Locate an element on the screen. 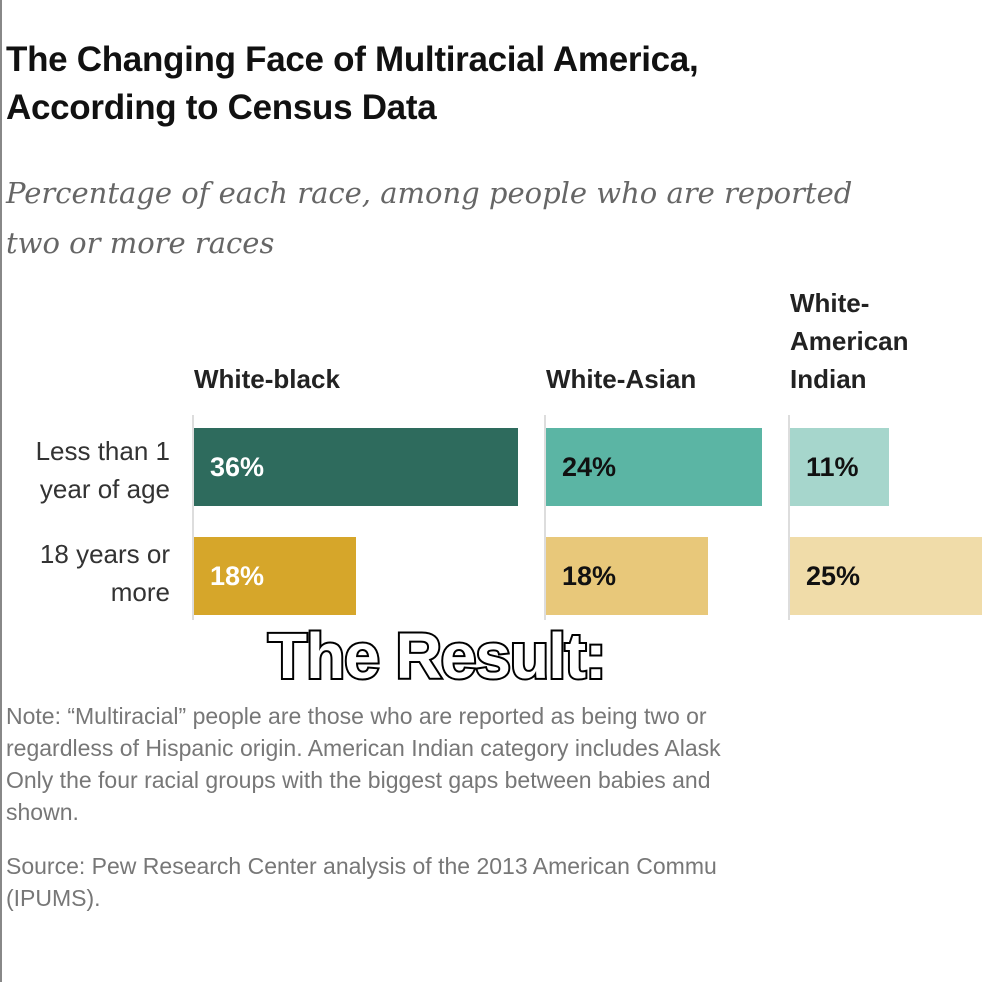  overlay-caption: The Result: is located at coordinates (437, 656).